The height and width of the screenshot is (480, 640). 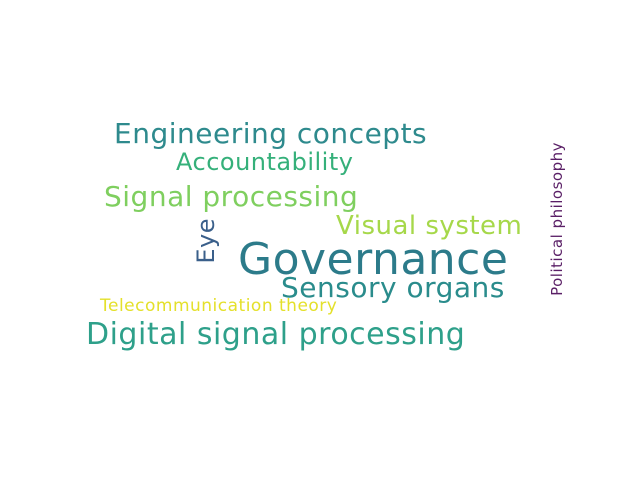 I want to click on word-visual-system: Visual system, so click(x=429, y=226).